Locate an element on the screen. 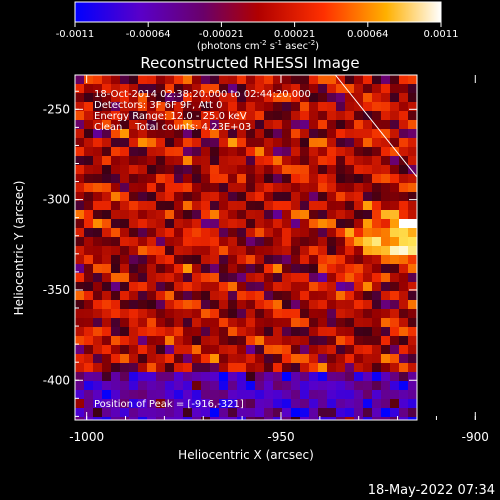 Image resolution: width=500 pixels, height=500 pixels. colorbar-tick-label: 0.00021 is located at coordinates (294, 34).